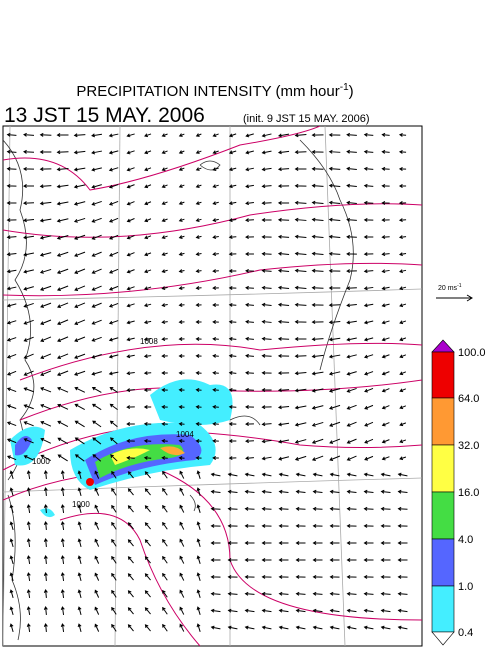 The height and width of the screenshot is (650, 500). I want to click on colorbar-label: 4.0, so click(465, 540).